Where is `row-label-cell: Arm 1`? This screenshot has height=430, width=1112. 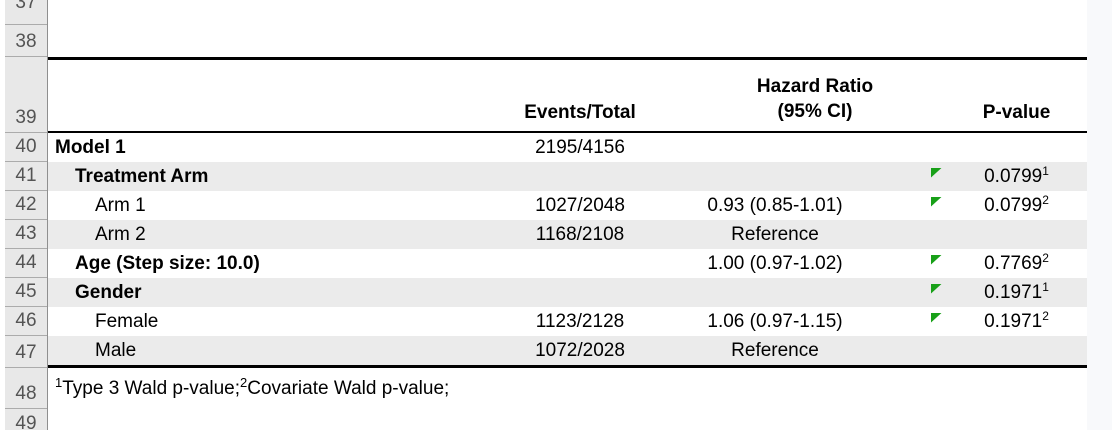
row-label-cell: Arm 1 is located at coordinates (254, 206).